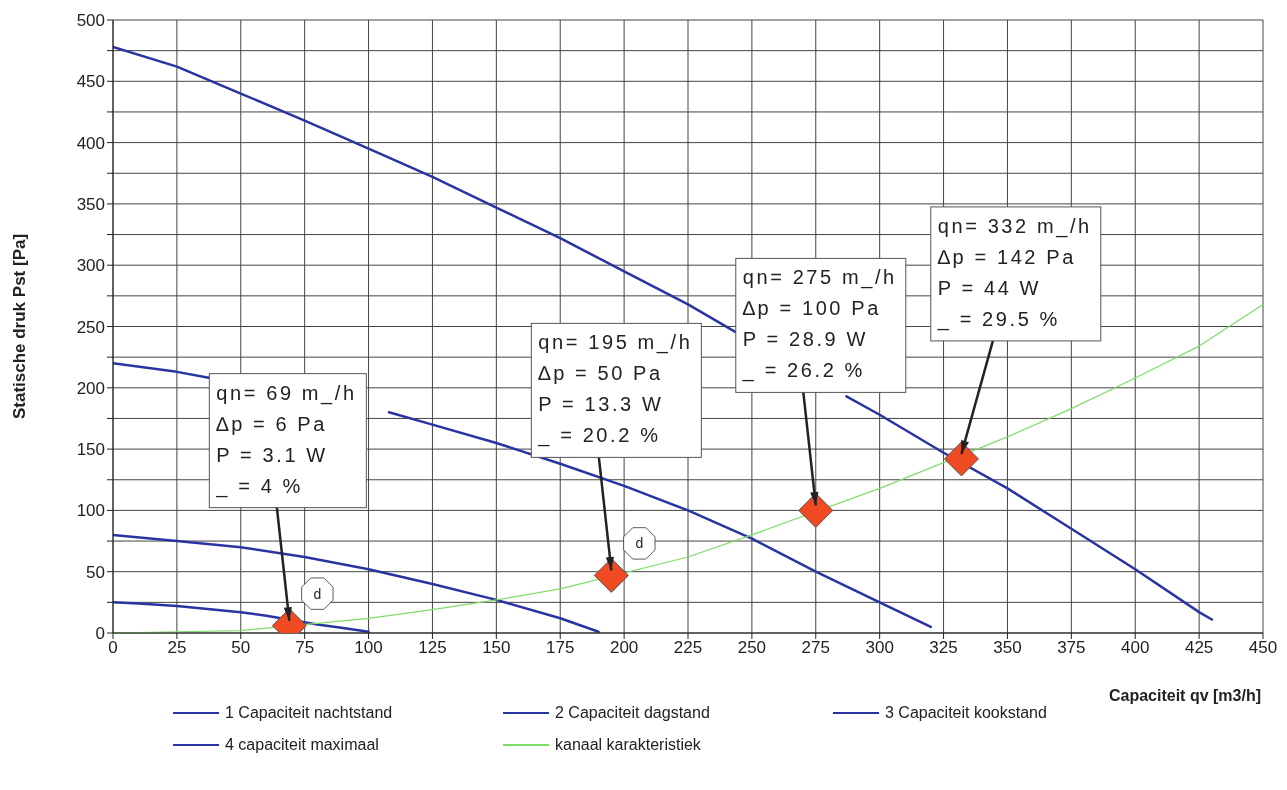  Describe the element at coordinates (302, 745) in the screenshot. I see `legend-label: 4 capaciteit maximaal` at that location.